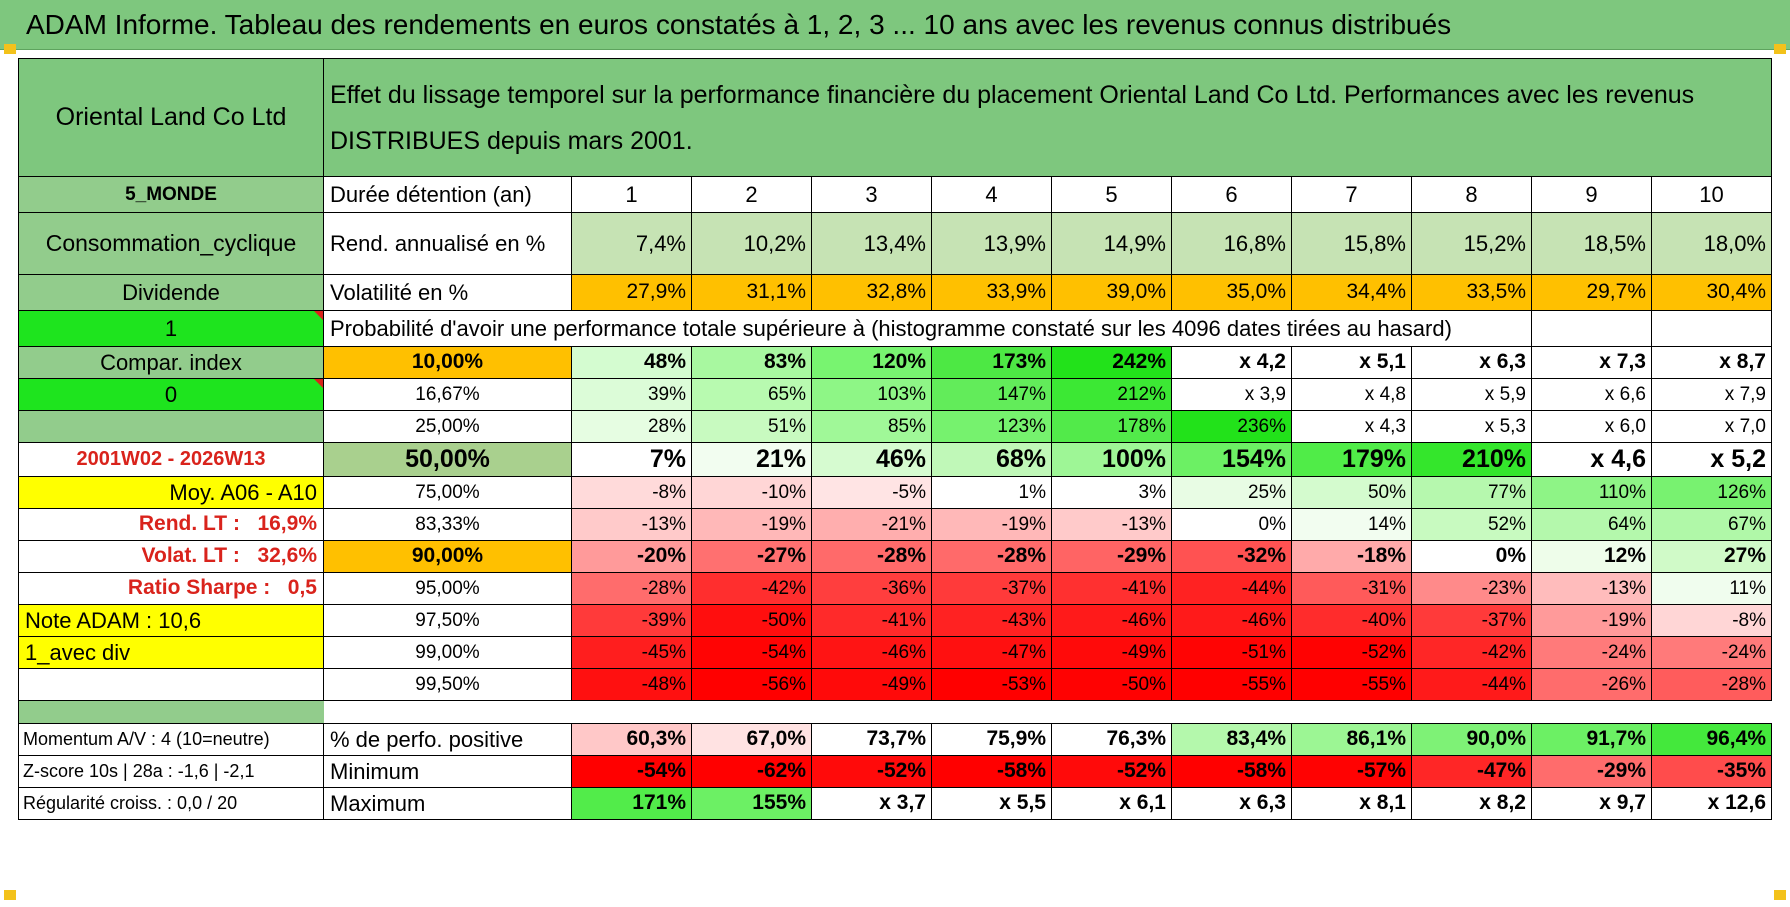 This screenshot has width=1790, height=907. Describe the element at coordinates (1591, 459) in the screenshot. I see `percentile-value: x 4,6` at that location.